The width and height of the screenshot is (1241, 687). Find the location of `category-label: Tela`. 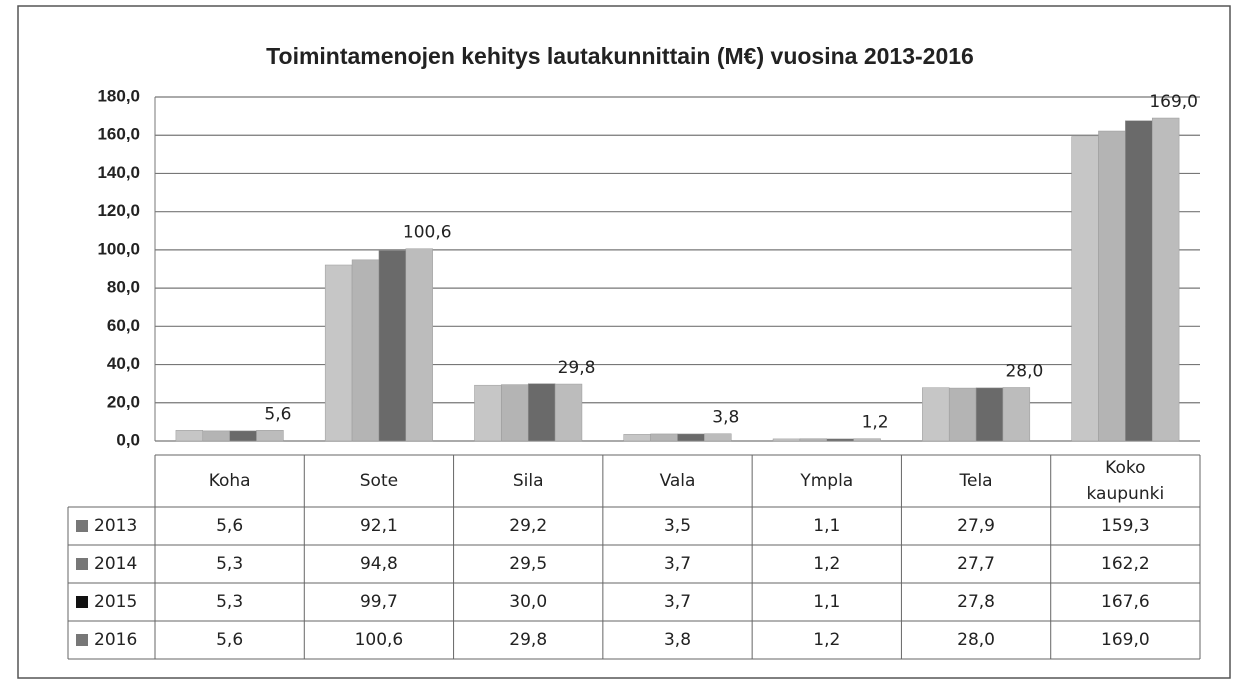

category-label: Tela is located at coordinates (976, 481).